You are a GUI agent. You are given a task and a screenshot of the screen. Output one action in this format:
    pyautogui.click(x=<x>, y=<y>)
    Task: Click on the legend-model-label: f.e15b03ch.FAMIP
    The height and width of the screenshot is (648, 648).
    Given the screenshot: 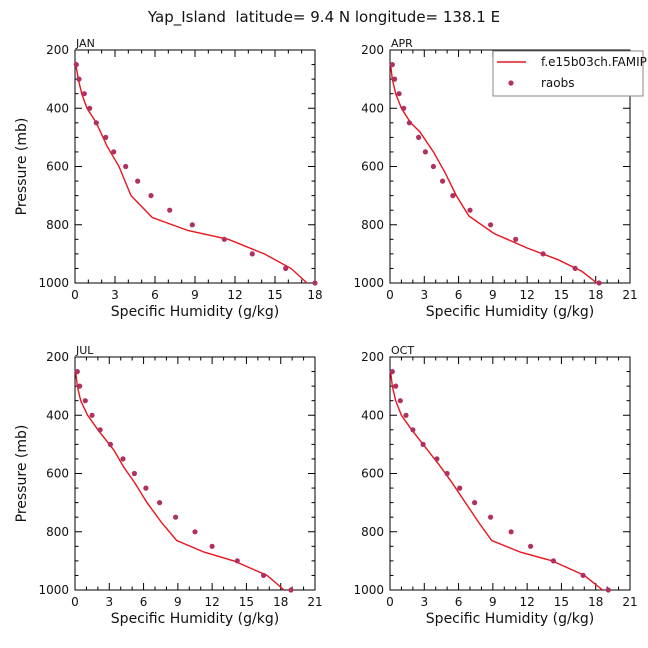 What is the action you would take?
    pyautogui.click(x=594, y=62)
    